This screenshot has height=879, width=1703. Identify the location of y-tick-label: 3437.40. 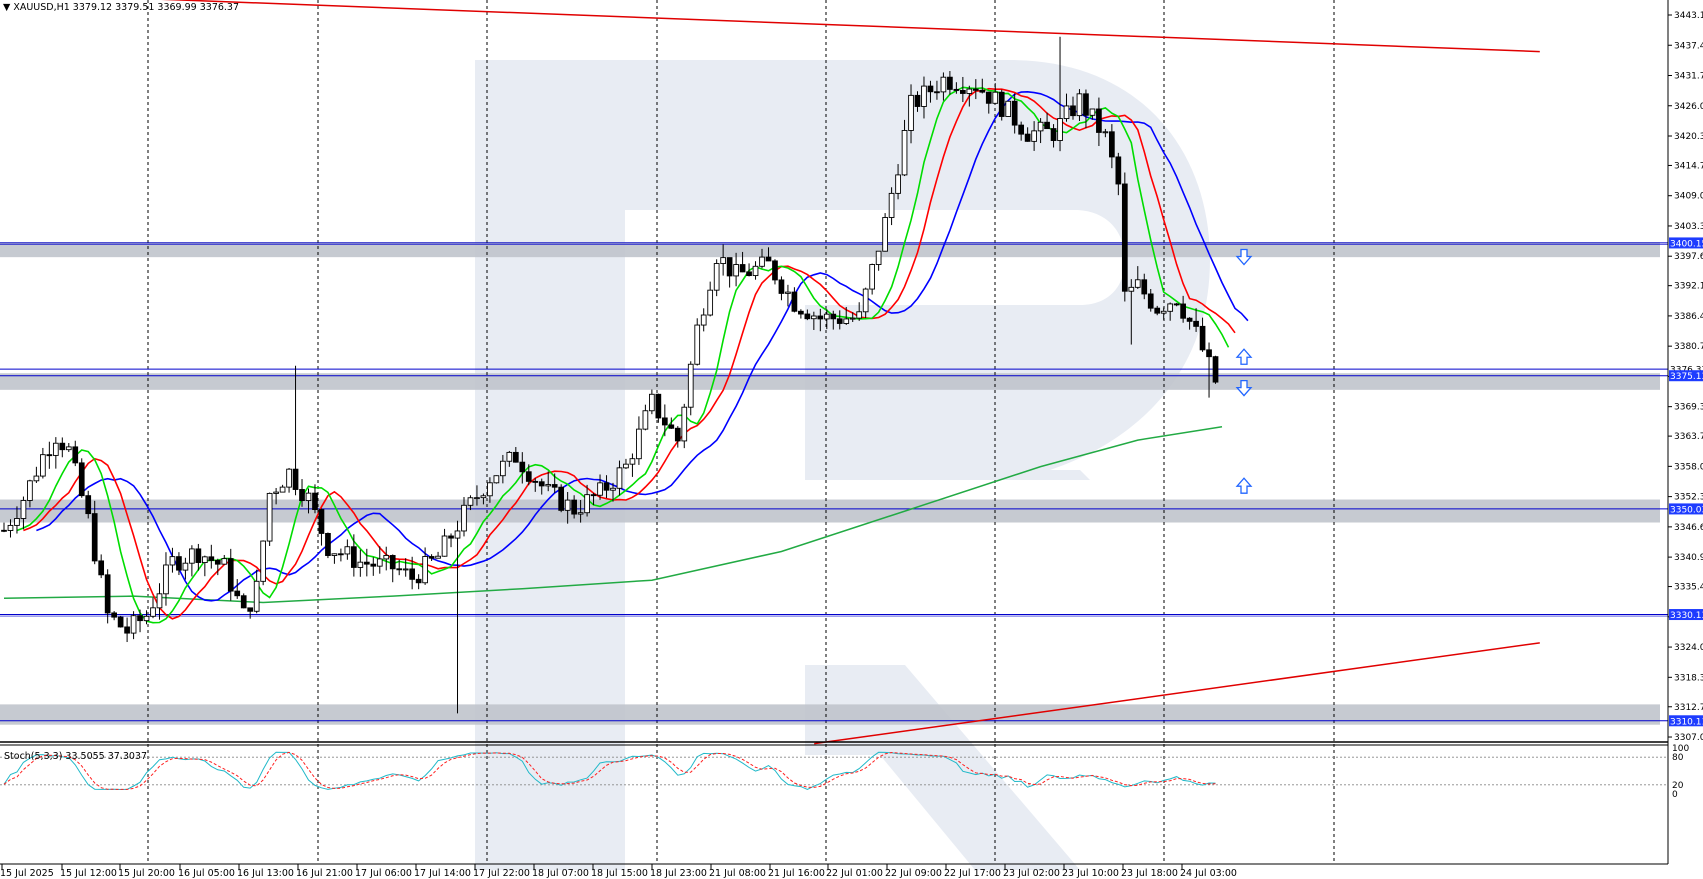
(1688, 46).